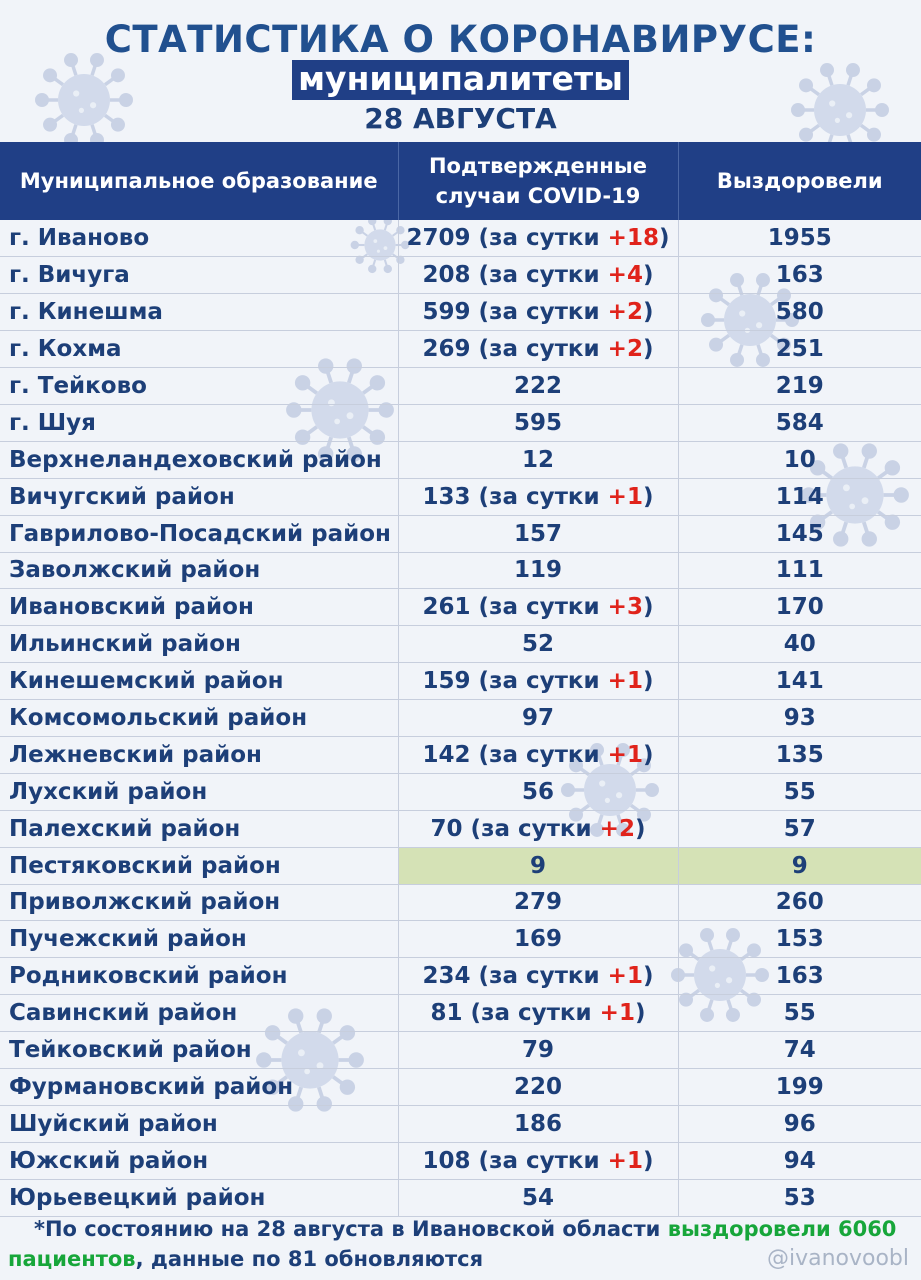  Describe the element at coordinates (537, 386) in the screenshot. I see `confirmed-value: 222` at that location.